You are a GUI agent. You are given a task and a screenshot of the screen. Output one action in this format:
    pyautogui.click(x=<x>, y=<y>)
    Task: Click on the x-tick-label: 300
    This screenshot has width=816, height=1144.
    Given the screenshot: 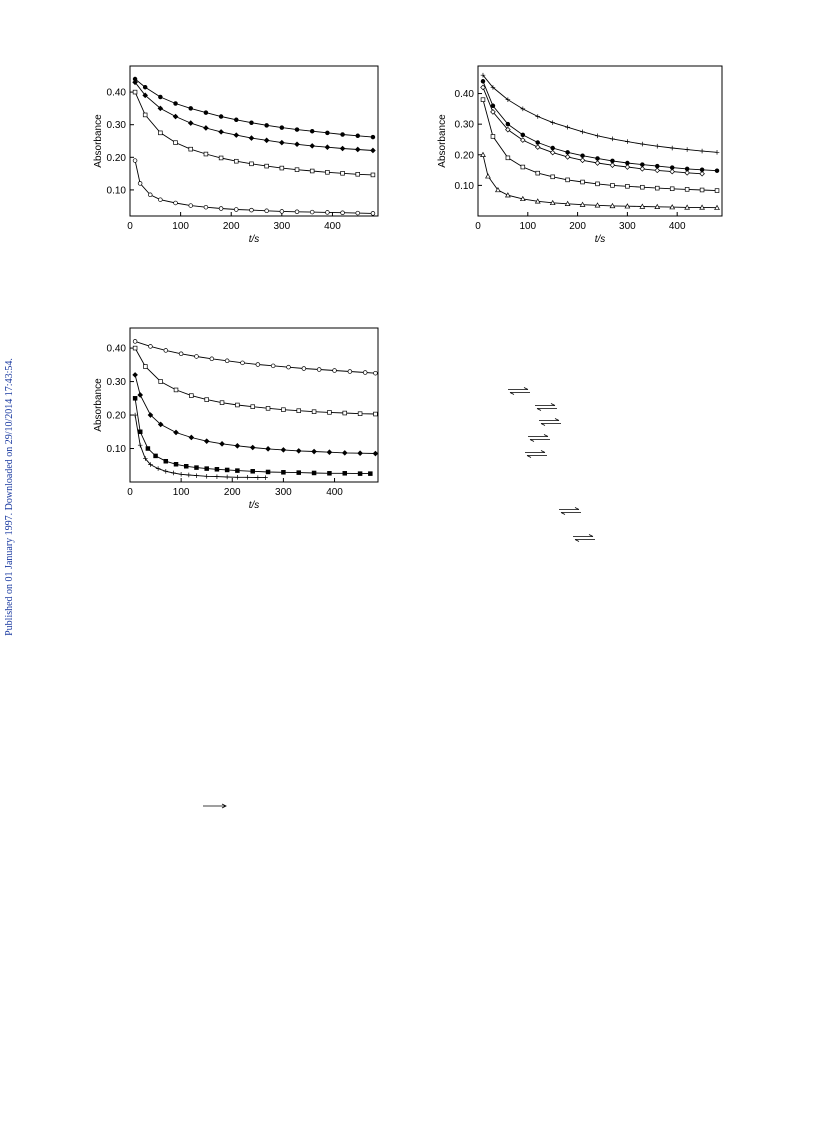 What is the action you would take?
    pyautogui.click(x=627, y=226)
    